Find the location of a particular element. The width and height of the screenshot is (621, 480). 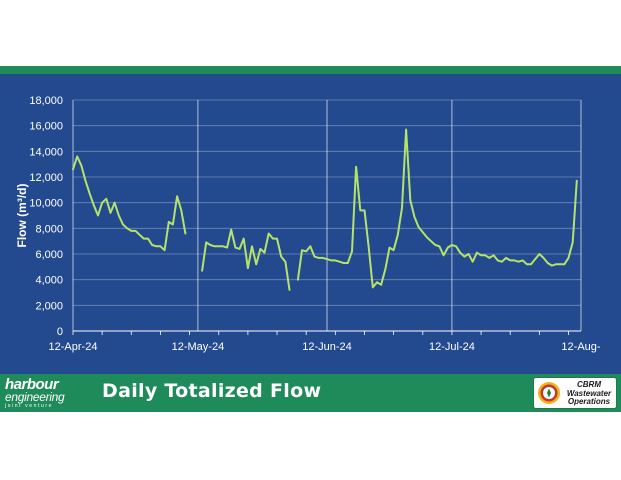

x-tick-label: 12-Aug- is located at coordinates (580, 347).